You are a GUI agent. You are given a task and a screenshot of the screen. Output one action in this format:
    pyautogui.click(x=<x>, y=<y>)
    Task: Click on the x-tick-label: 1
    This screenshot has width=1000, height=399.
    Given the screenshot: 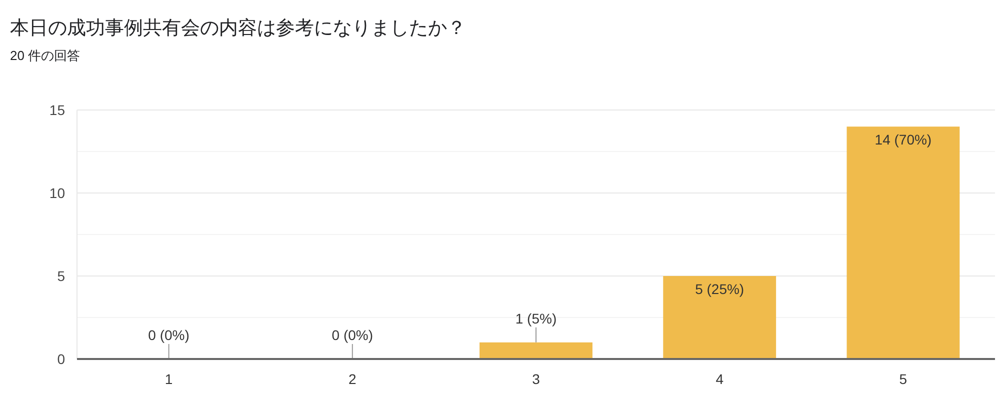 What is the action you would take?
    pyautogui.click(x=168, y=379)
    